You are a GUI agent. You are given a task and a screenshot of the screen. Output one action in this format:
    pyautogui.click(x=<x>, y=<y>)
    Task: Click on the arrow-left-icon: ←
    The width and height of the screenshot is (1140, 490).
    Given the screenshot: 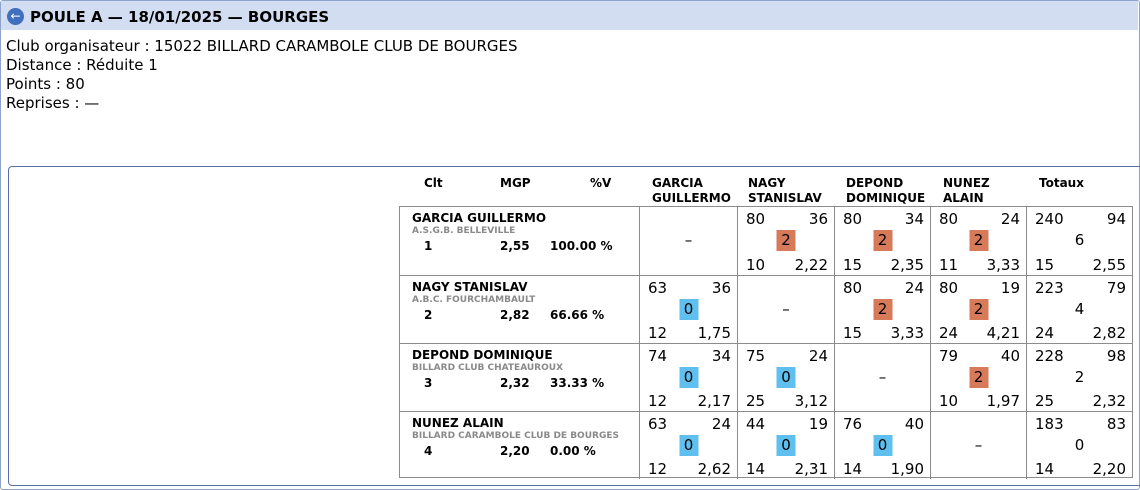 What is the action you would take?
    pyautogui.click(x=15, y=16)
    